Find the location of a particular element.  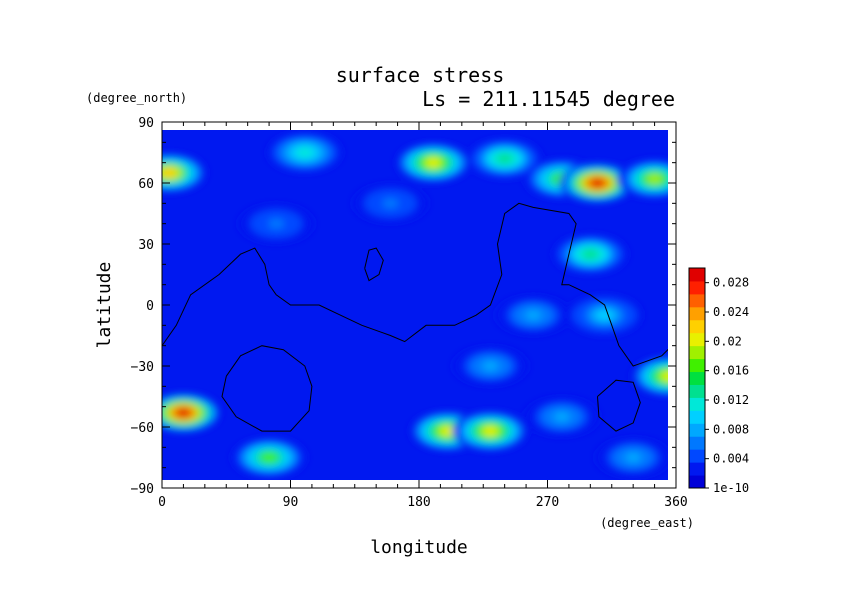

colorbar-tick-label: 0.02 is located at coordinates (727, 341).